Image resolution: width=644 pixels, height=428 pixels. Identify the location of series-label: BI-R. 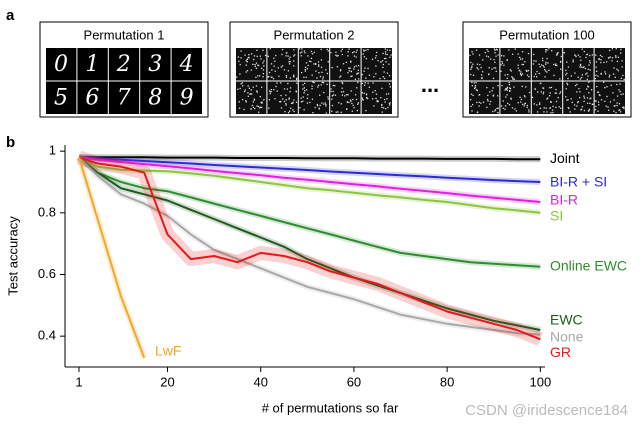
(564, 200).